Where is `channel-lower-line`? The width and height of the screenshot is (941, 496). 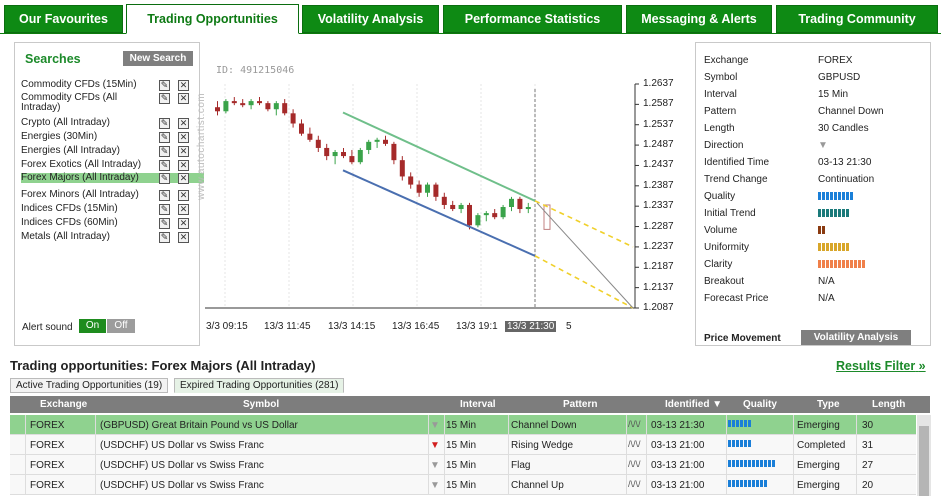
channel-lower-line is located at coordinates (439, 213).